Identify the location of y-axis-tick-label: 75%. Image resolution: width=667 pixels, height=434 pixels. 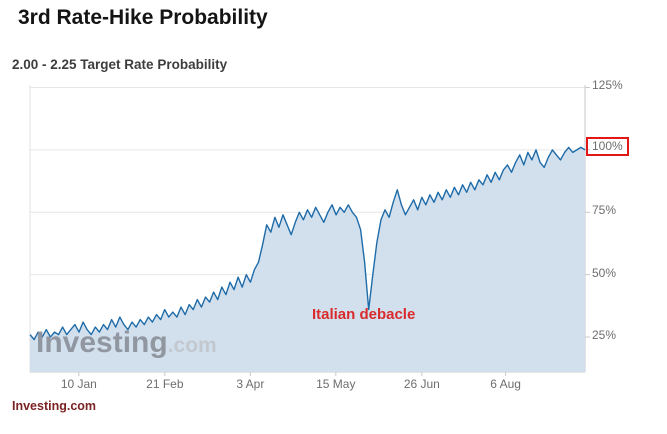
(604, 210).